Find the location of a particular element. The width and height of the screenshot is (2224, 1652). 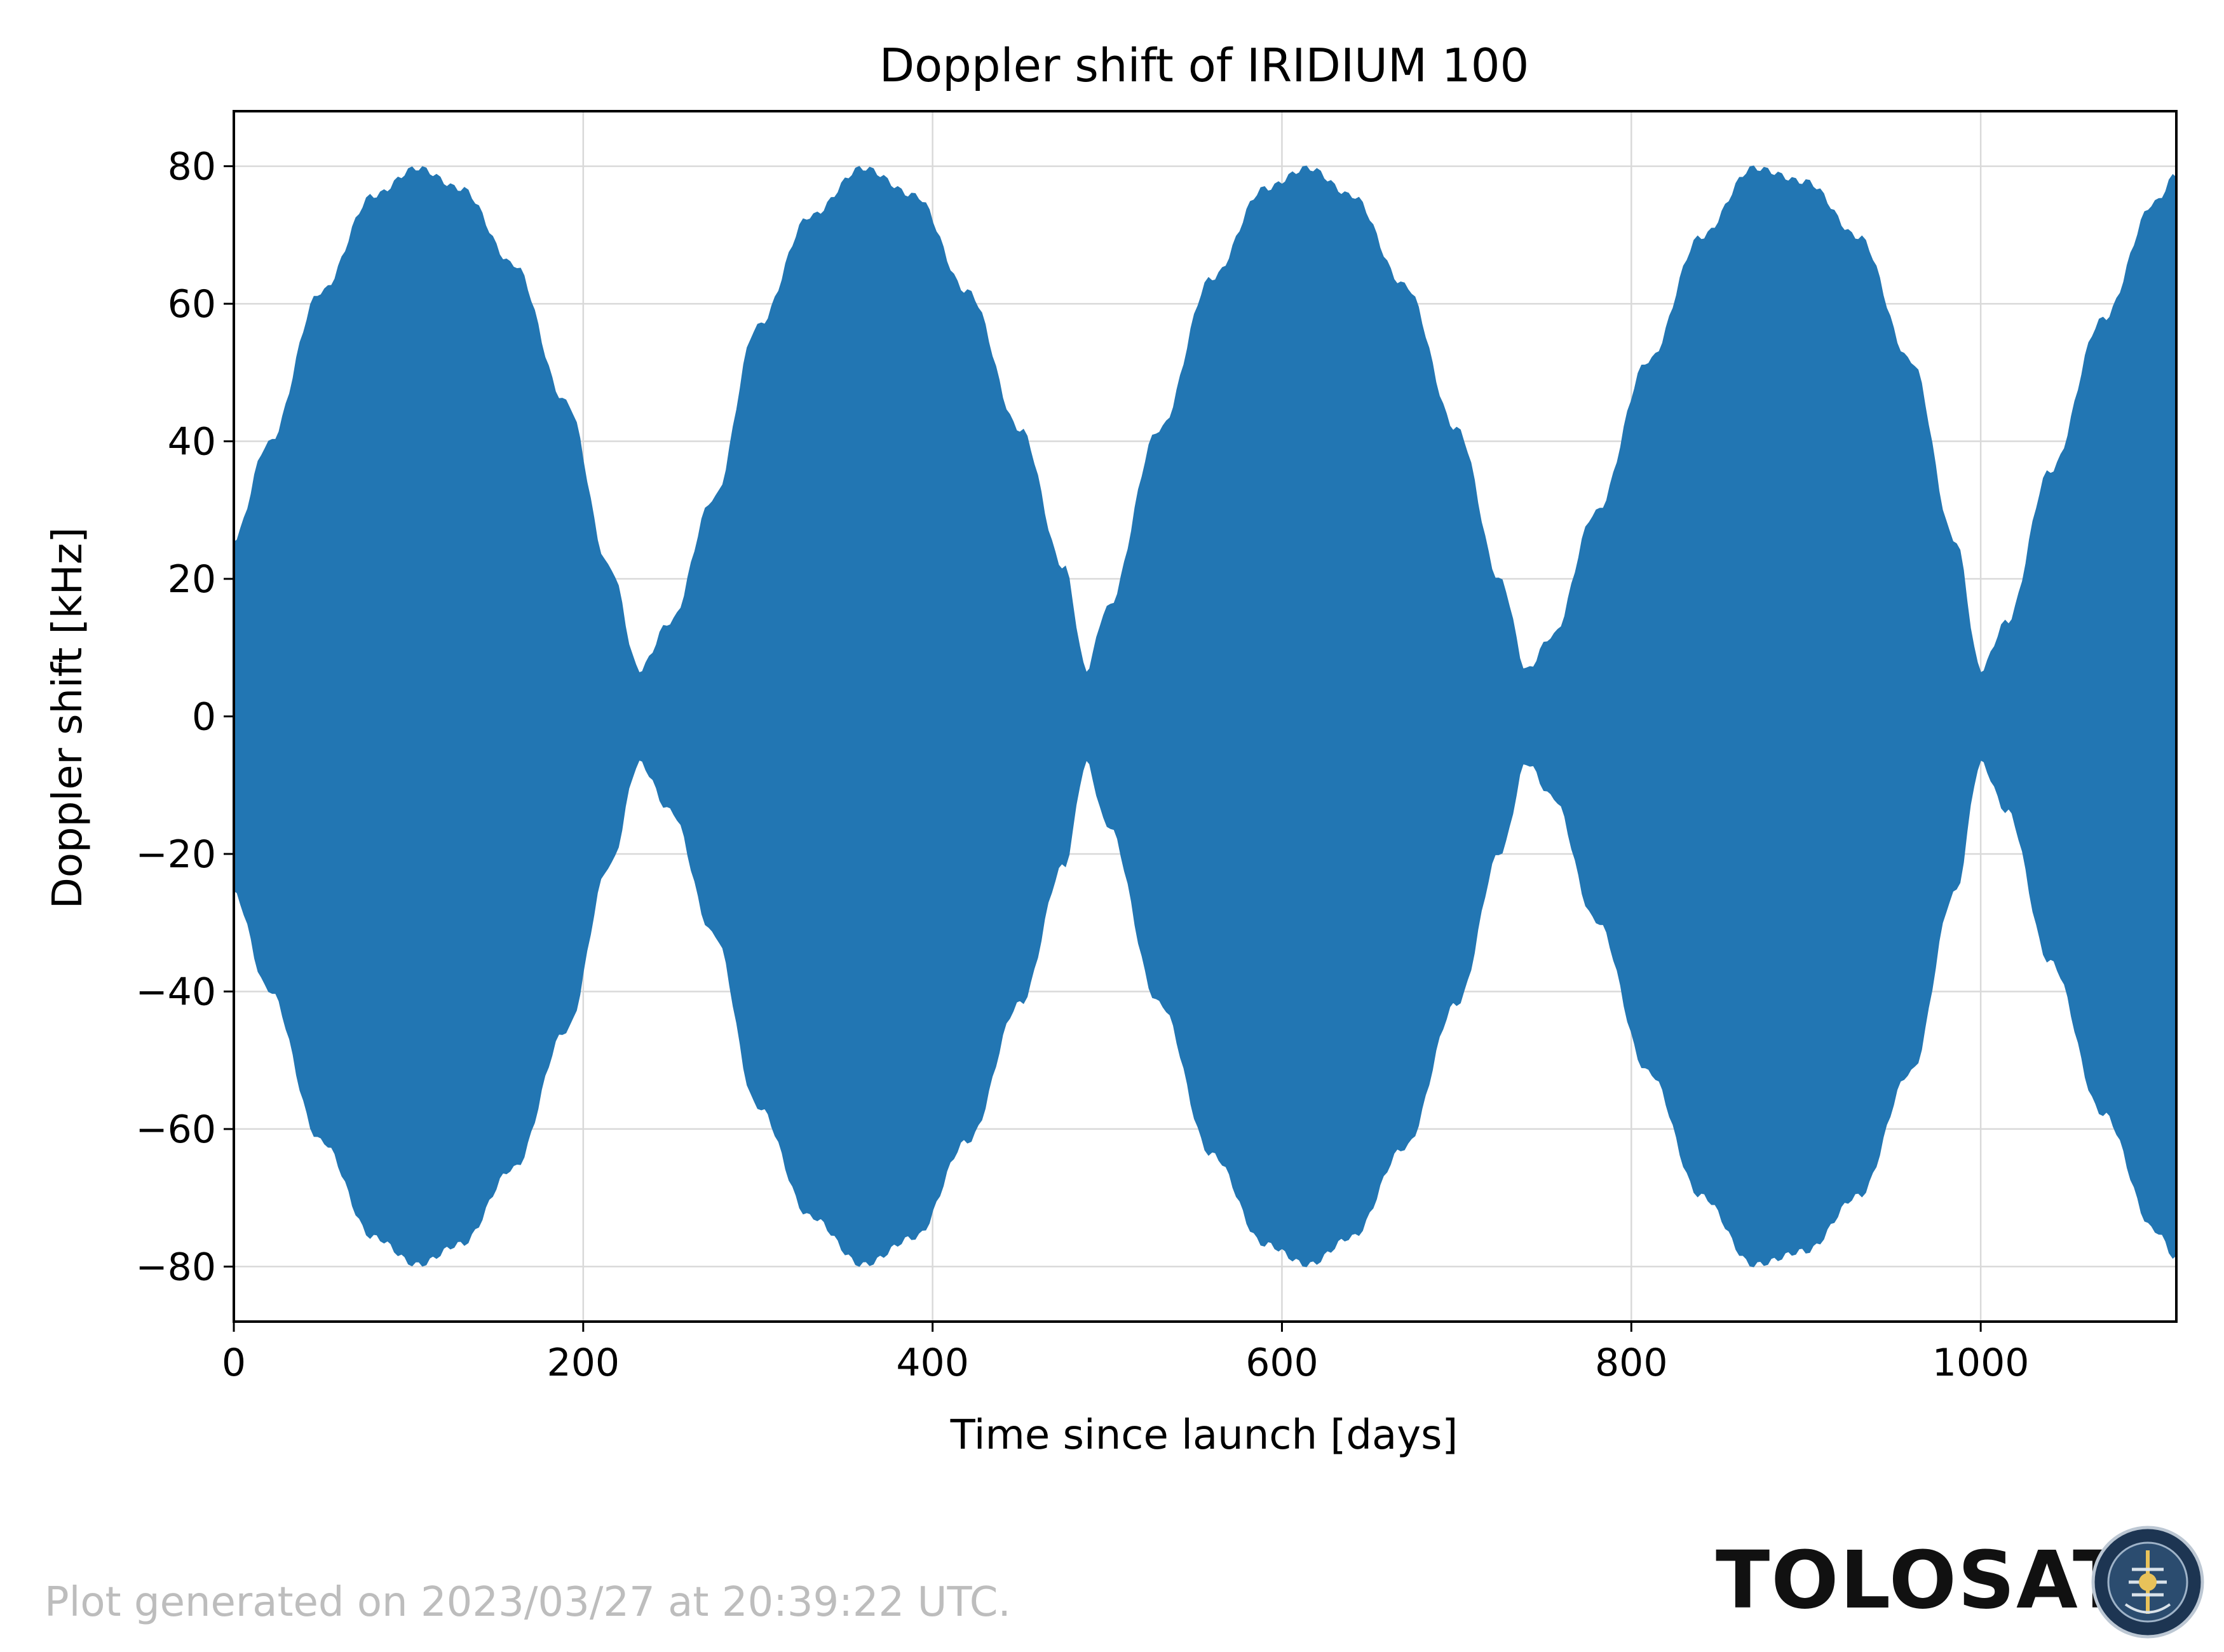

y-tick-label: −40 is located at coordinates (176, 992).